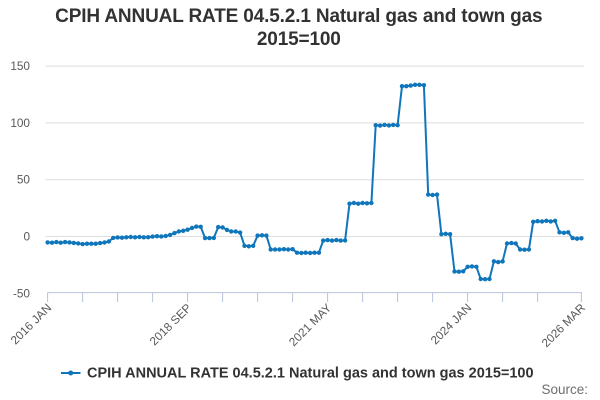 The height and width of the screenshot is (400, 600). What do you see at coordinates (24, 180) in the screenshot?
I see `svg-text: 50` at bounding box center [24, 180].